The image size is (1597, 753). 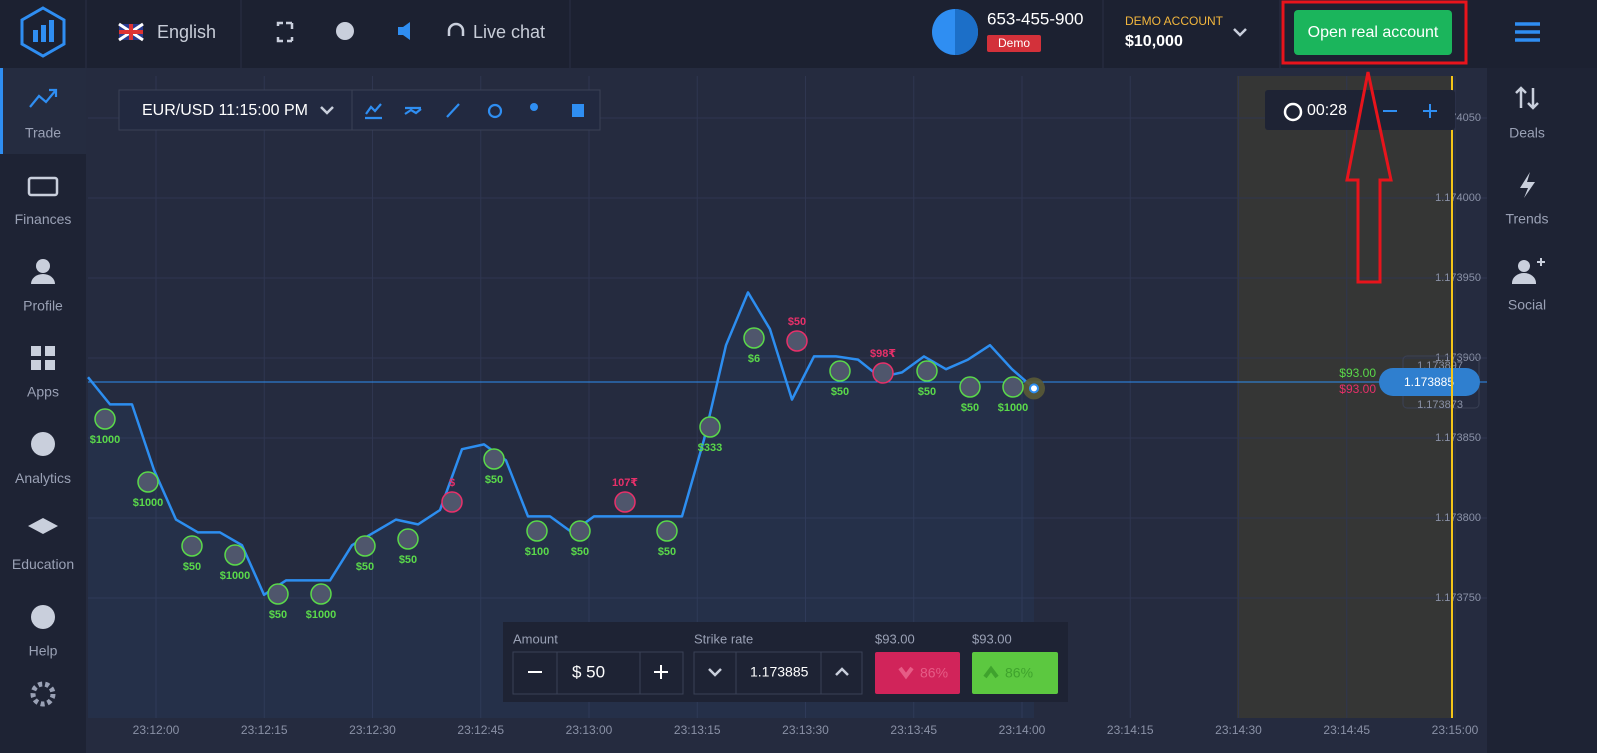 What do you see at coordinates (1240, 32) in the screenshot?
I see `account-chevron` at bounding box center [1240, 32].